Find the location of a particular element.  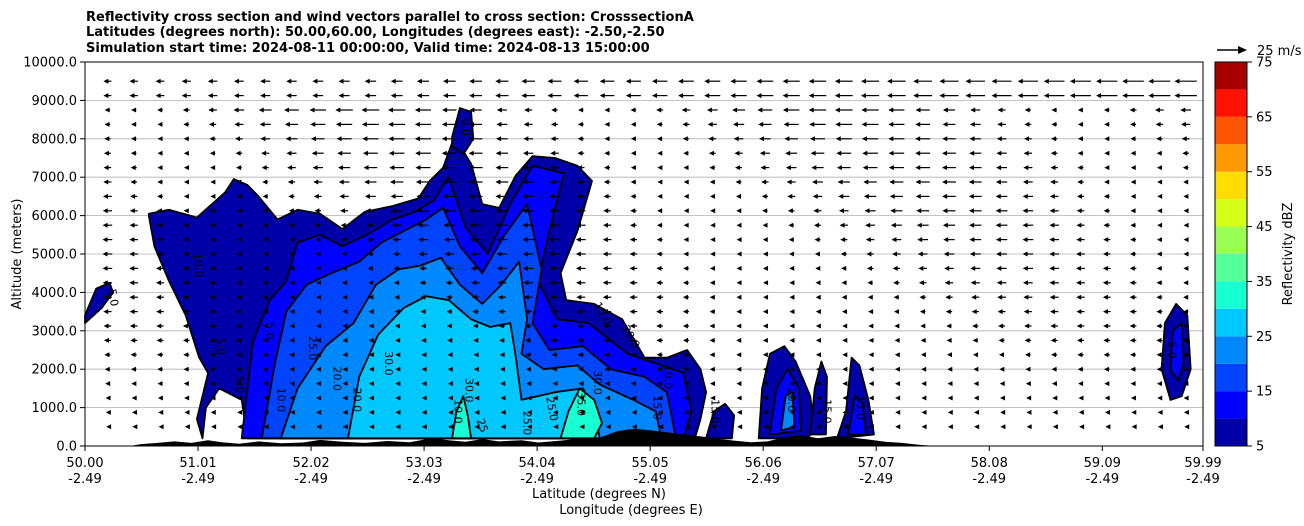

y-tick-label-7: 7000.0 is located at coordinates (55, 178).